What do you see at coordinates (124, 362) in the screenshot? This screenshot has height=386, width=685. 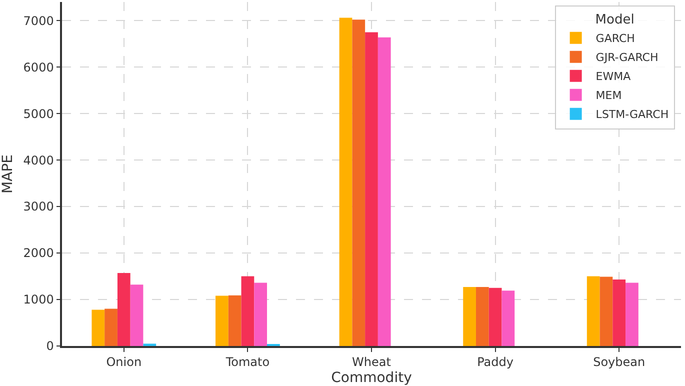 I see `x-tick-label: Onion` at bounding box center [124, 362].